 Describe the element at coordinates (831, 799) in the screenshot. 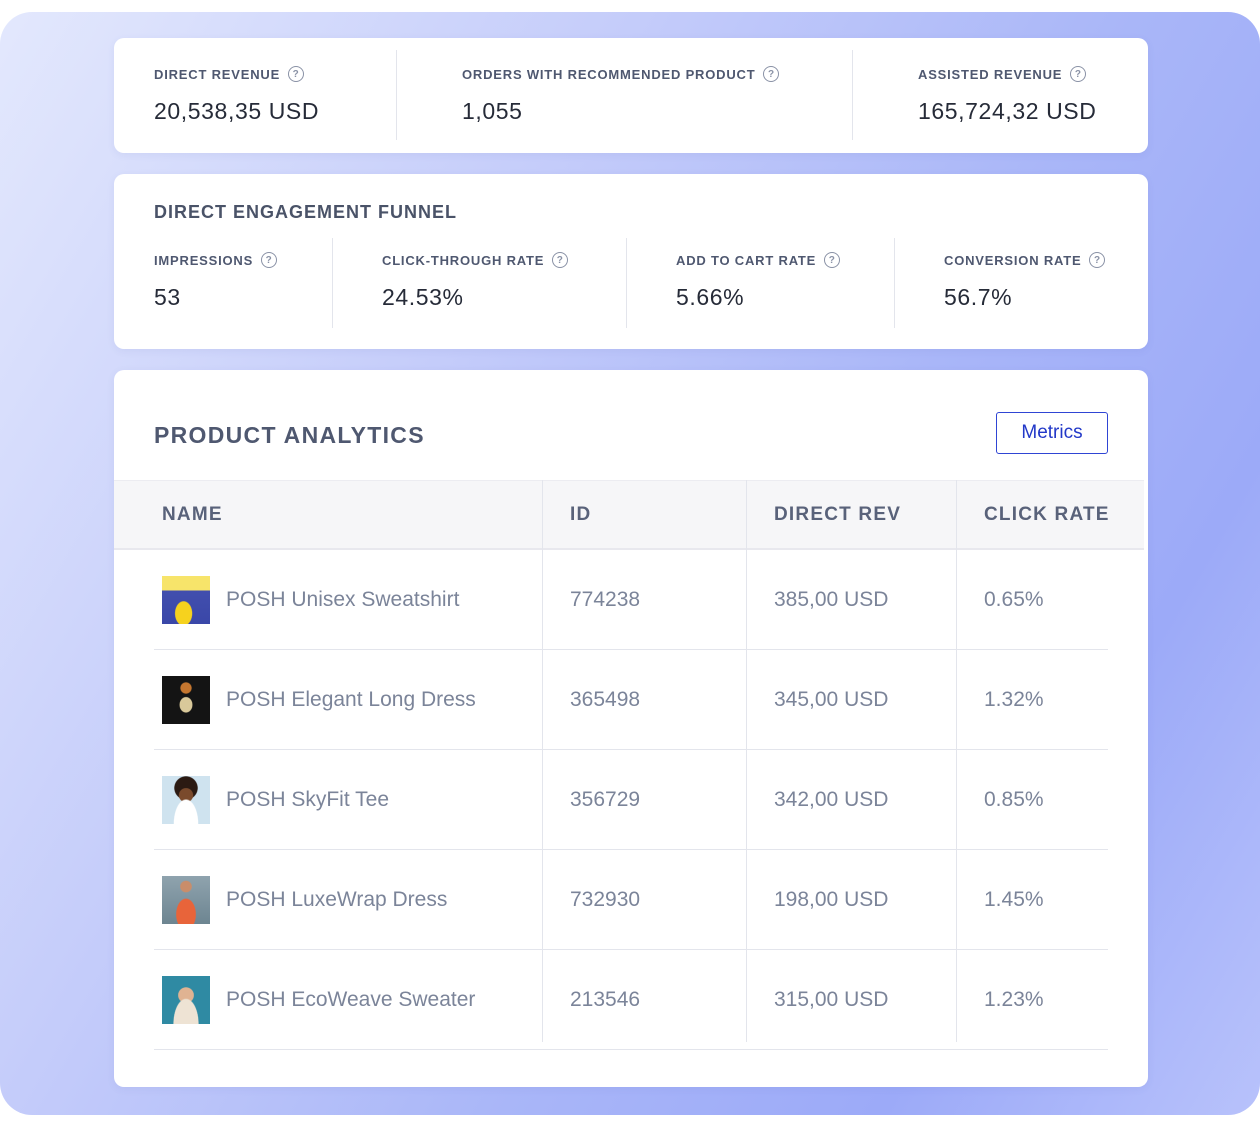

I see `product-direct-rev: 342,00 USD` at that location.